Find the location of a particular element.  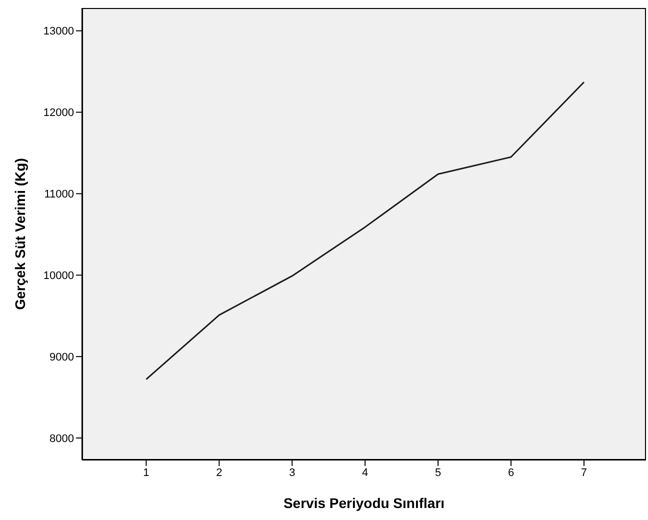

x-tick-label: 7 is located at coordinates (584, 472).